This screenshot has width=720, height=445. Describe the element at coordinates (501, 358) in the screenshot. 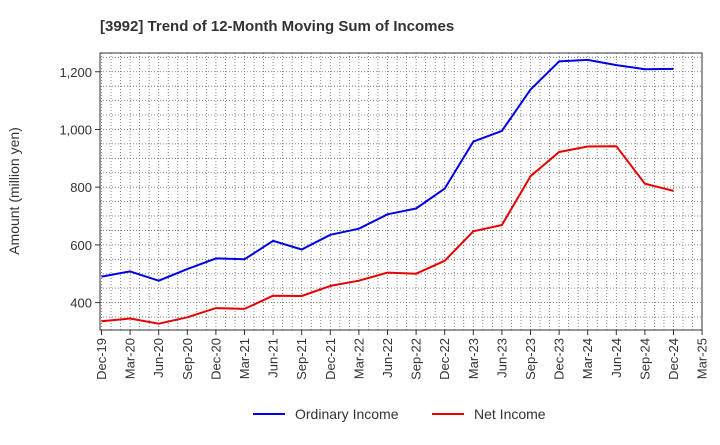

I see `x-tick-label: Jun-23` at that location.